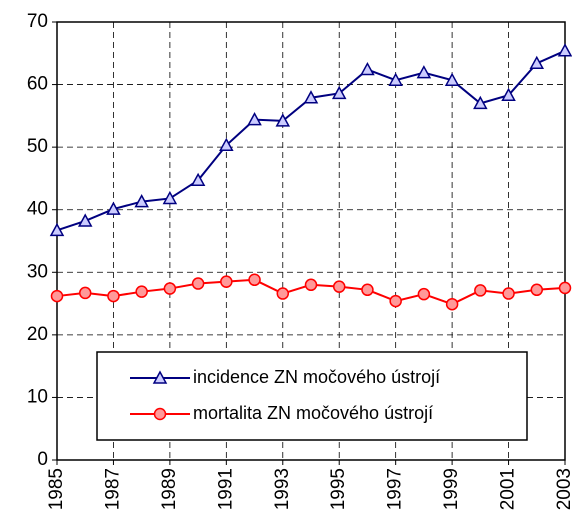 The width and height of the screenshot is (572, 528). Describe the element at coordinates (508, 489) in the screenshot. I see `x-tick-label: 2001` at that location.